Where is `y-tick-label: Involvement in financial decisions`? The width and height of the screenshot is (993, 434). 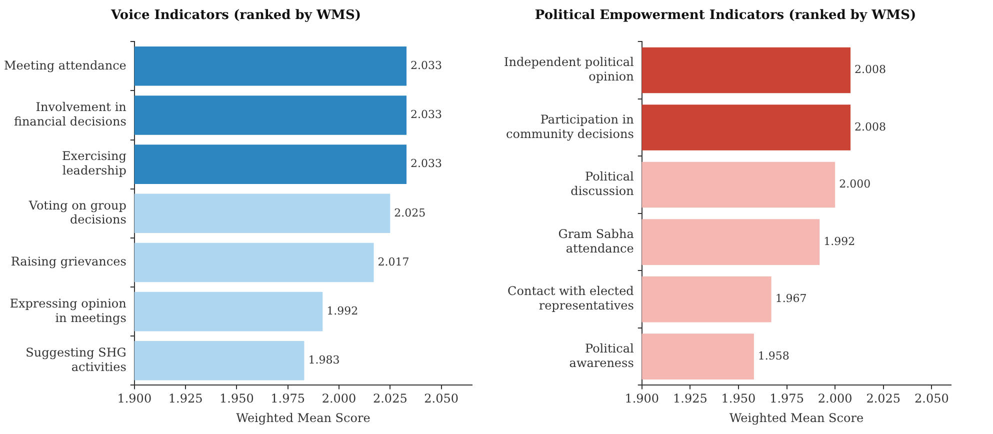 y-tick-label: Involvement in financial decisions is located at coordinates (70, 114).